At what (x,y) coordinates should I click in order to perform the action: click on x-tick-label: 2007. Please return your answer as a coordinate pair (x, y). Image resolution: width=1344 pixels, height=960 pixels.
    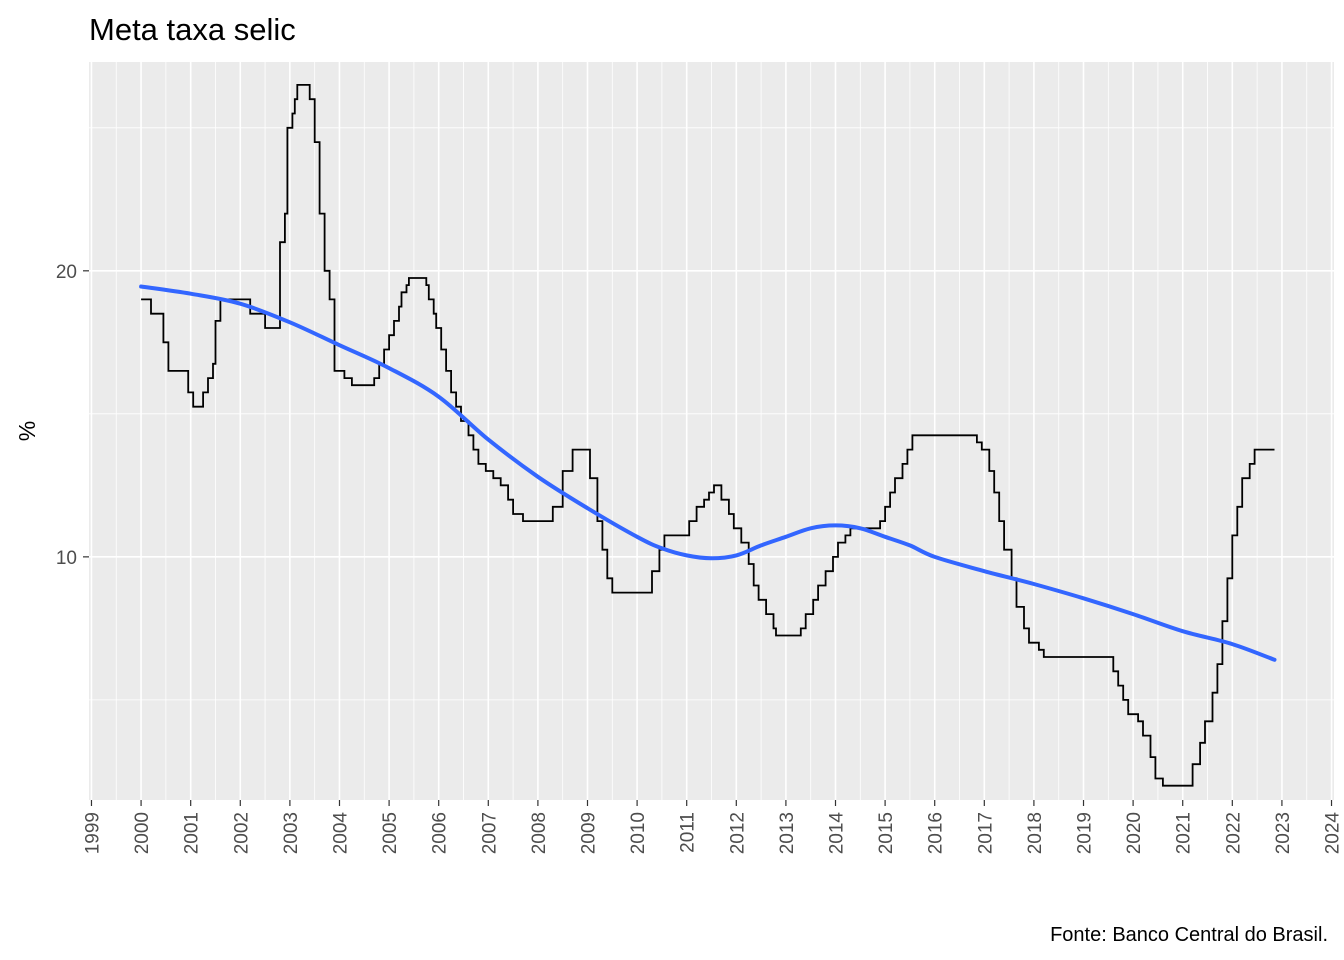
    Looking at the image, I should click on (489, 833).